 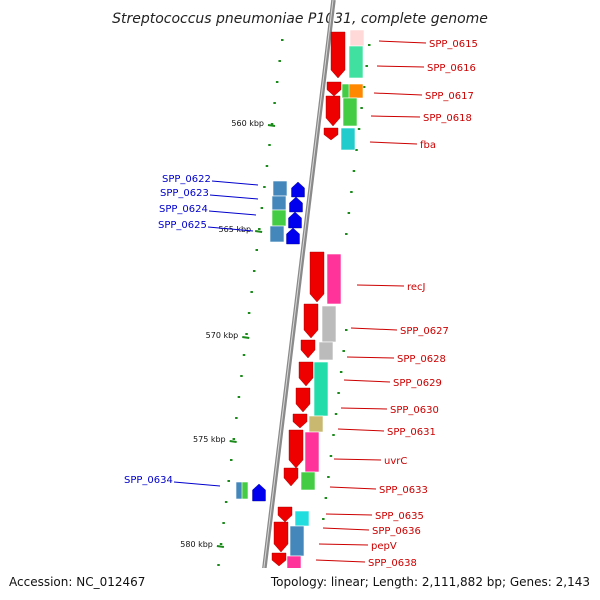 What do you see at coordinates (396, 531) in the screenshot?
I see `forward-gene-label: SPP_0636` at bounding box center [396, 531].